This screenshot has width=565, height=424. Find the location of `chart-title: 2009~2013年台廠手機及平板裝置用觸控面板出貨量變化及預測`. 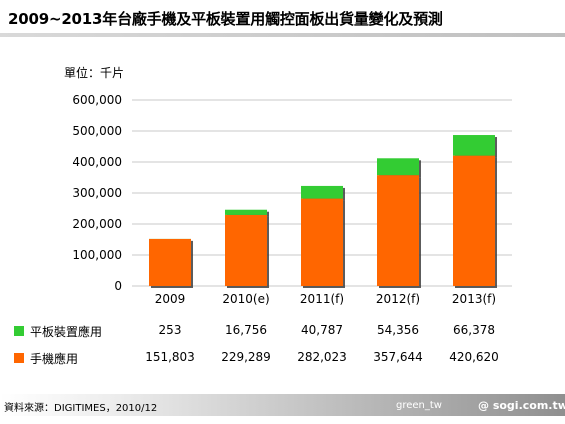

chart-title: 2009~2013年台廠手機及平板裝置用觸控面板出貨量變化及預測 is located at coordinates (225, 19).